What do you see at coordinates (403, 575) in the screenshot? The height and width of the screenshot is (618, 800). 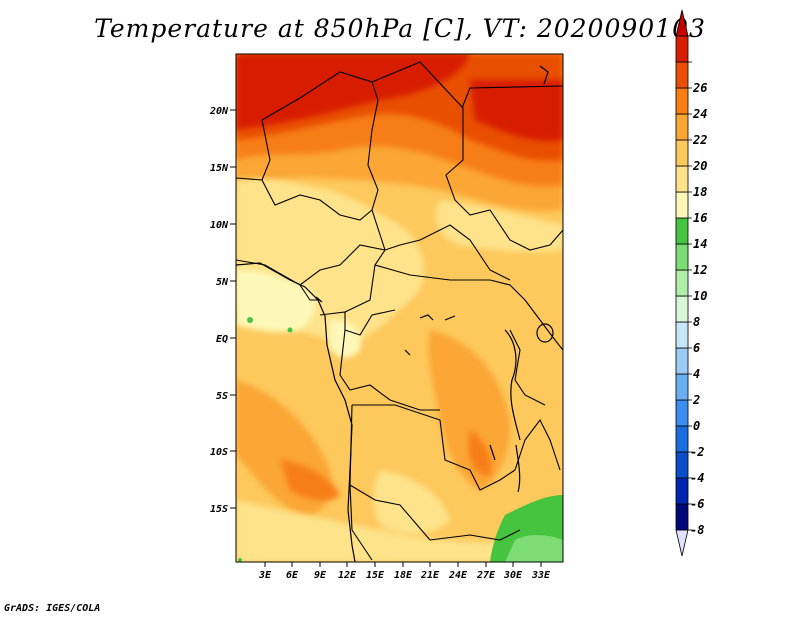 I see `lon-label: 18E` at bounding box center [403, 575].